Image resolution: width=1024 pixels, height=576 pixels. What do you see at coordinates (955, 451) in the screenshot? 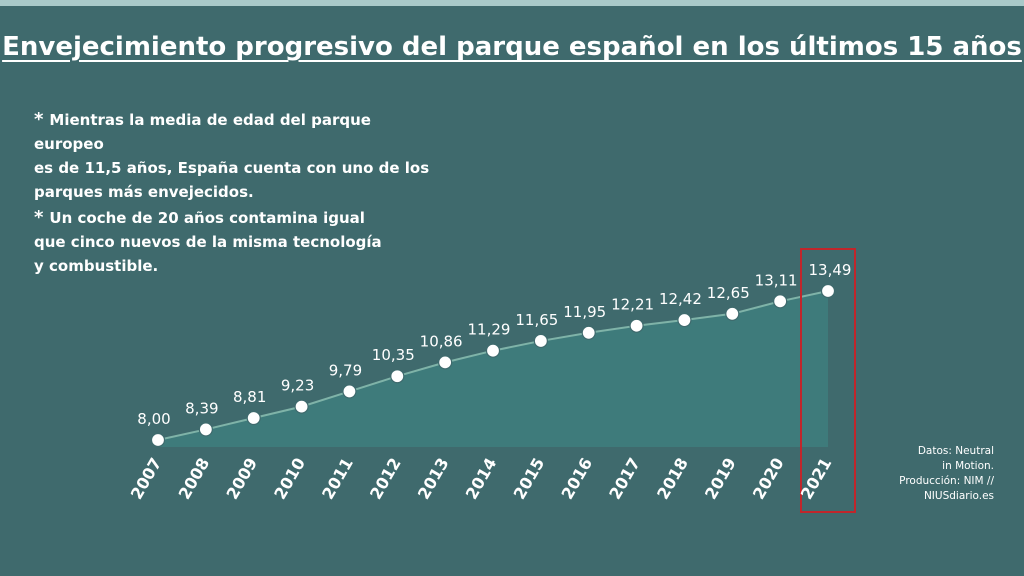
I see `credit-line: Datos: Neutral` at bounding box center [955, 451].